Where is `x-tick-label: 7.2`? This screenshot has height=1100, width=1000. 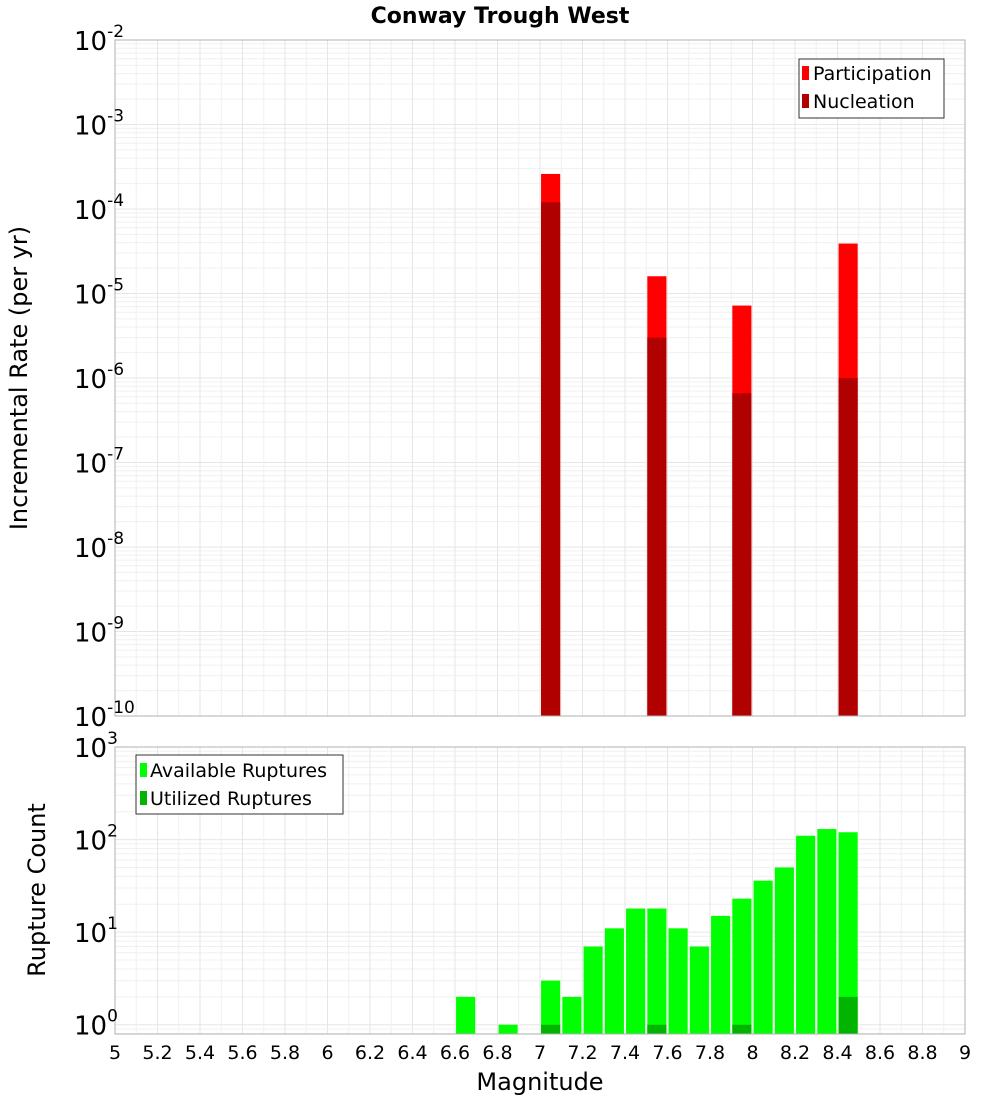 x-tick-label: 7.2 is located at coordinates (582, 1053).